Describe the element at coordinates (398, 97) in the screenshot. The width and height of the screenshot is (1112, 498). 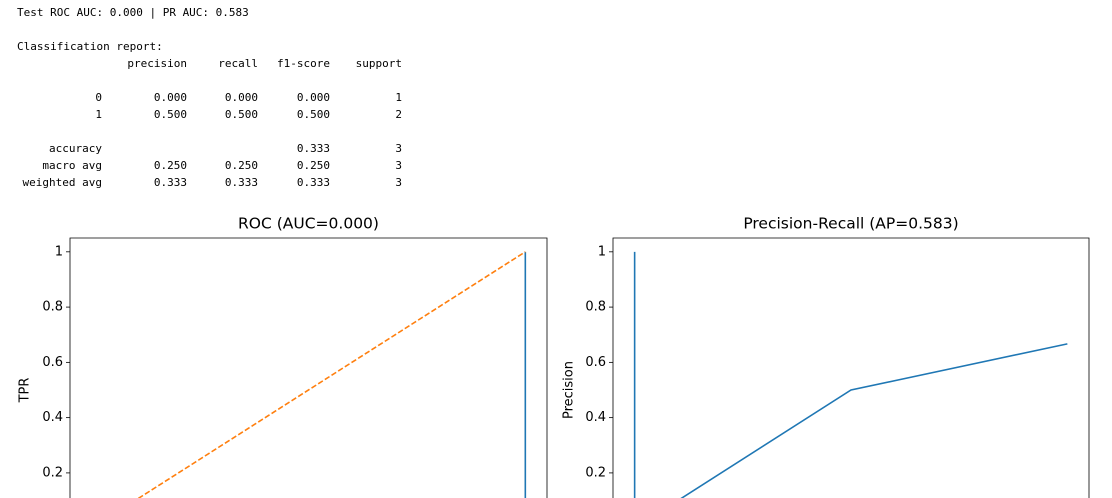
I see `report-cell: 1` at that location.